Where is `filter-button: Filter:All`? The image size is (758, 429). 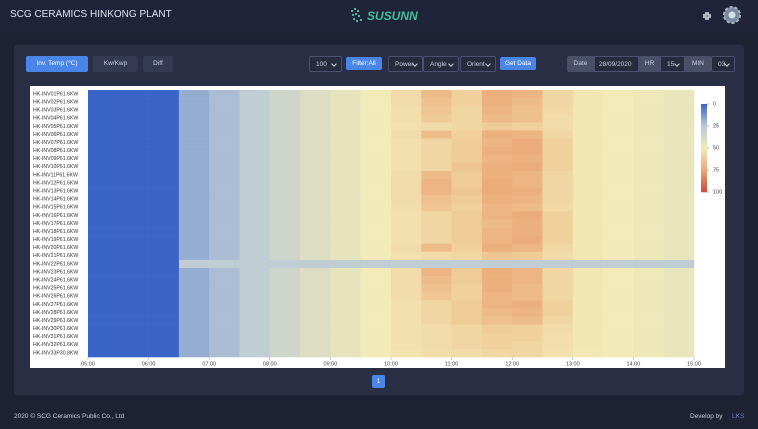 filter-button: Filter:All is located at coordinates (364, 63).